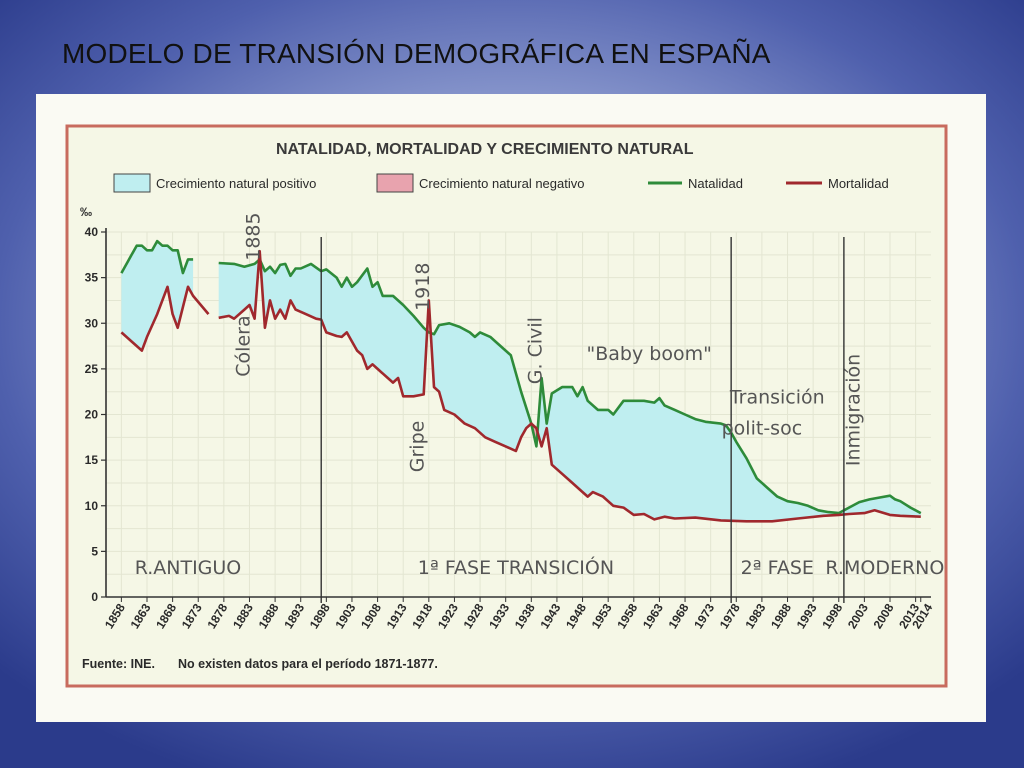 This screenshot has width=1024, height=768. What do you see at coordinates (132, 183) in the screenshot?
I see `legend-swatch-positive` at bounding box center [132, 183].